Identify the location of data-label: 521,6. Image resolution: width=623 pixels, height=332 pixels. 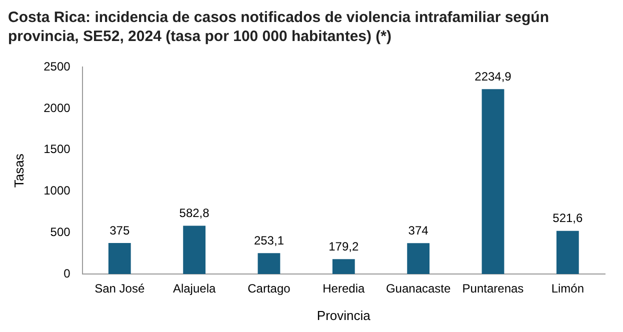
(568, 218).